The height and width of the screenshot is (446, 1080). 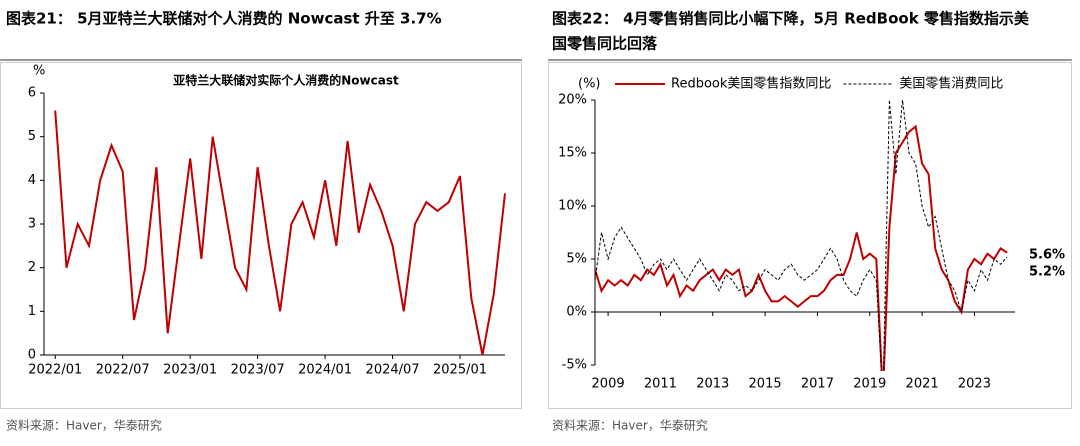 What do you see at coordinates (572, 100) in the screenshot?
I see `y-tick-label: 20%` at bounding box center [572, 100].